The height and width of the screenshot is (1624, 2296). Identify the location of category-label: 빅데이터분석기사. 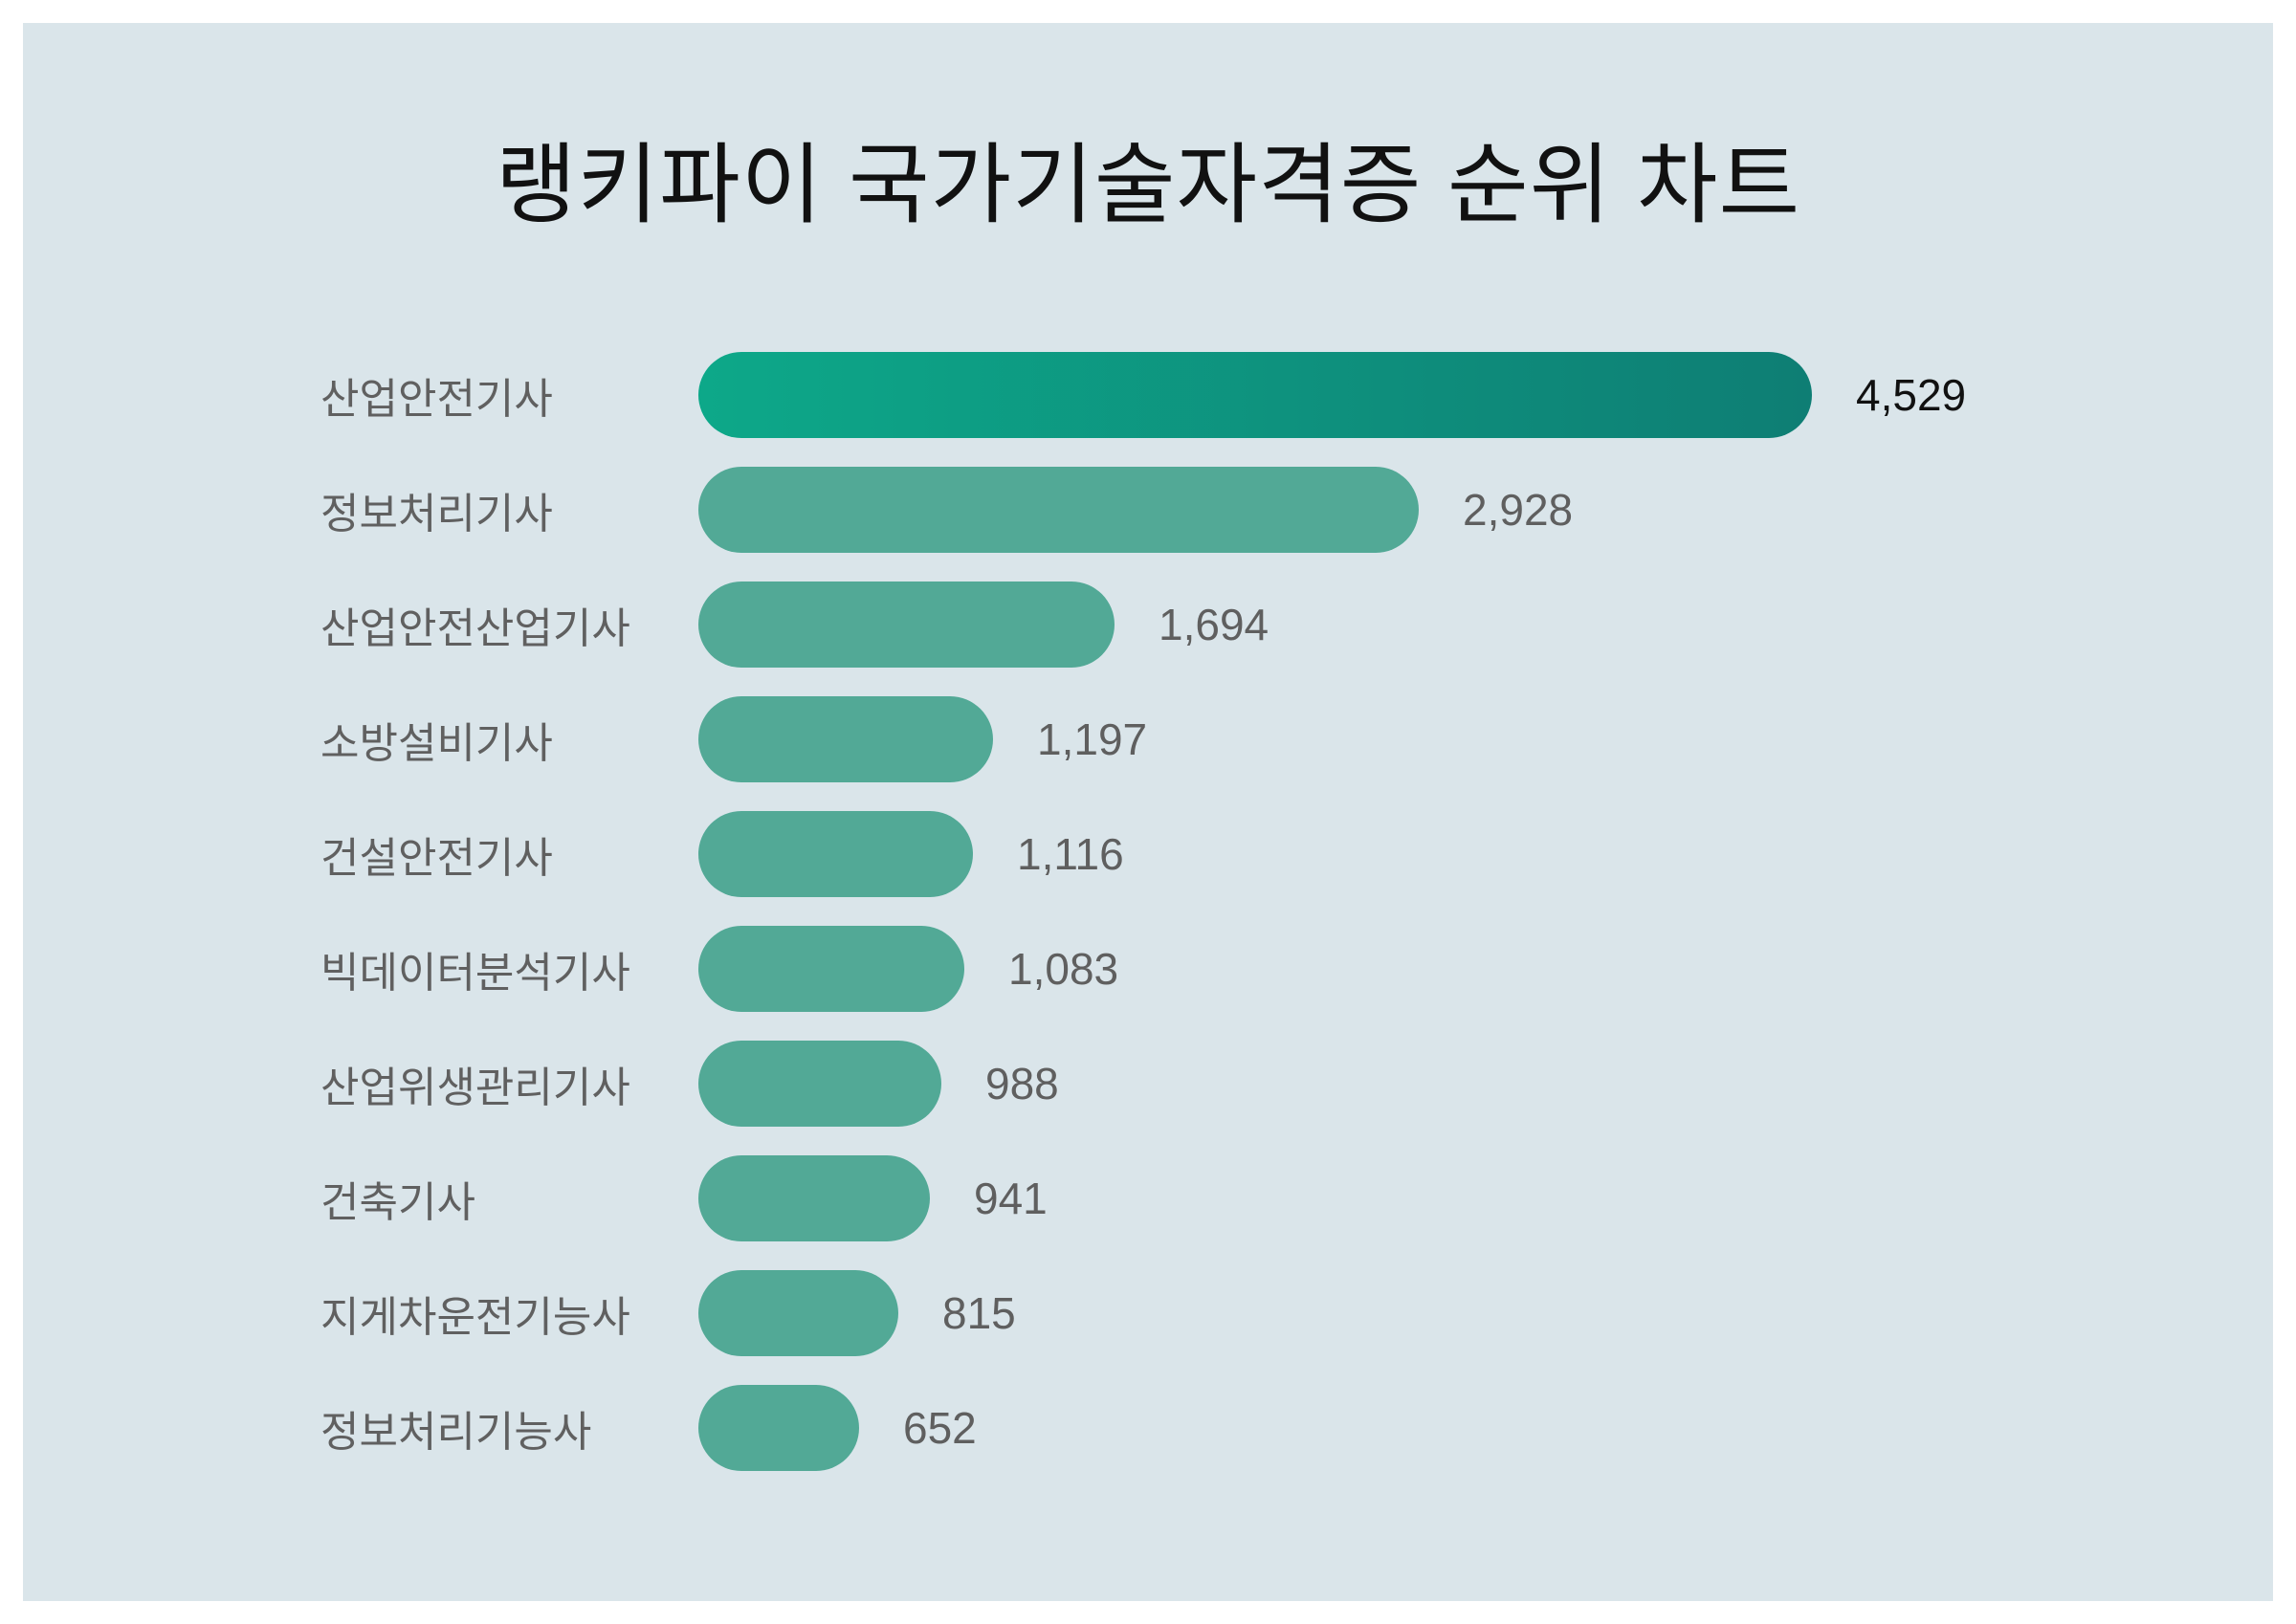
(475, 974).